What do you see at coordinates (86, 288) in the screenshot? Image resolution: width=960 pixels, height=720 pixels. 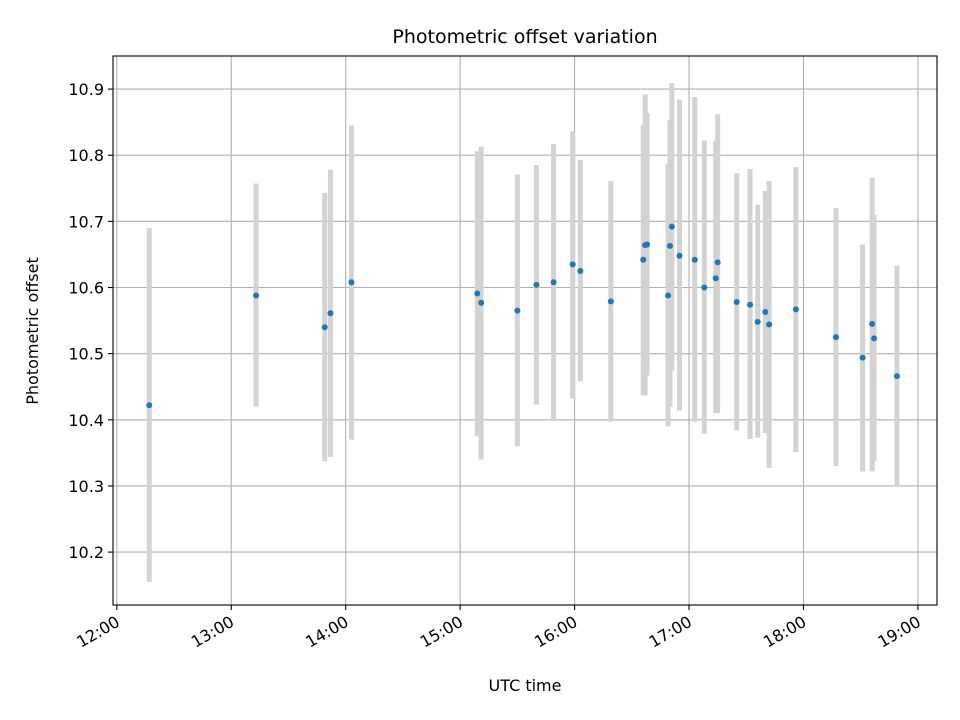 I see `y-tick-label: 10.6` at bounding box center [86, 288].